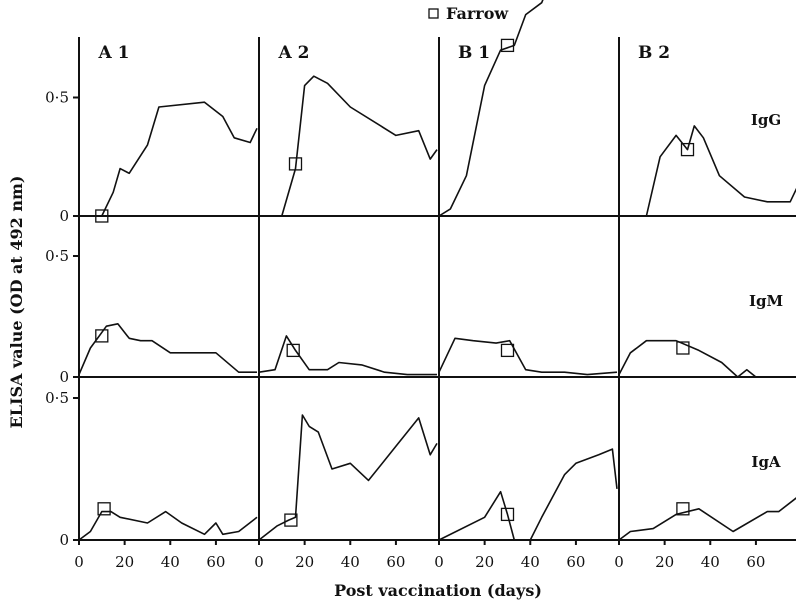 The image size is (796, 603). What do you see at coordinates (168, 525) in the screenshot?
I see `series-iga-a1` at bounding box center [168, 525].